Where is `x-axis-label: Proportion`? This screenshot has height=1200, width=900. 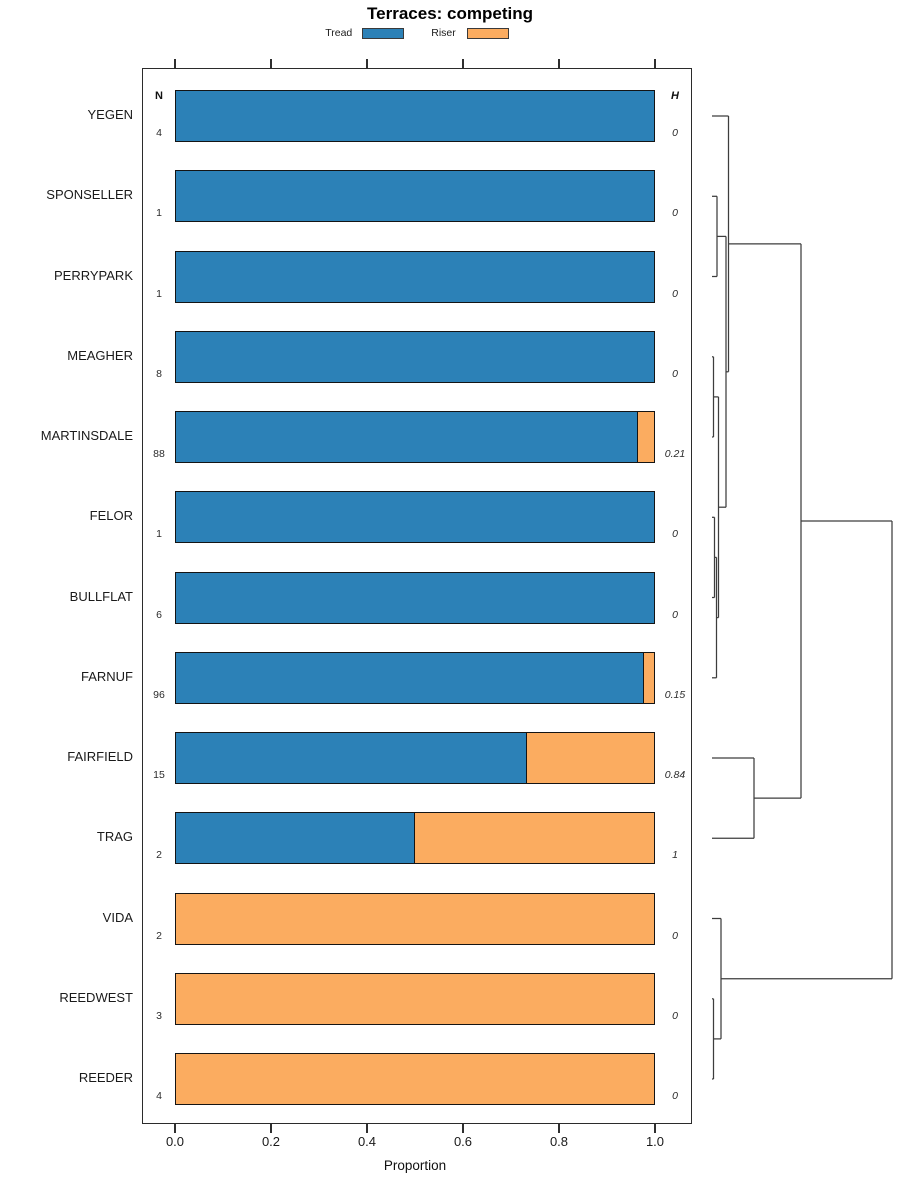 x-axis-label: Proportion is located at coordinates (415, 1165).